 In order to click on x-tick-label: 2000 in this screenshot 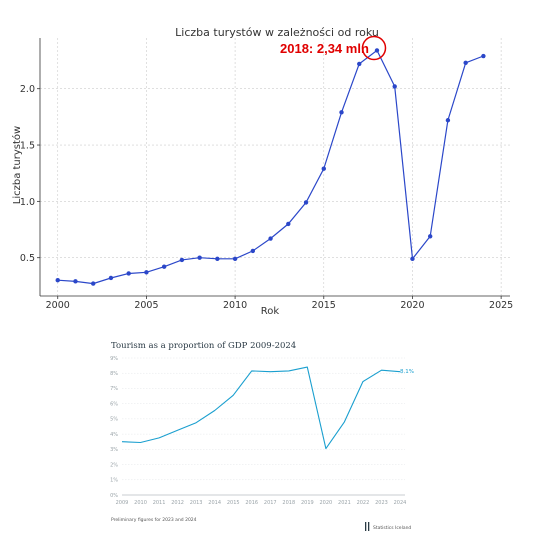, I will do `click(58, 305)`.